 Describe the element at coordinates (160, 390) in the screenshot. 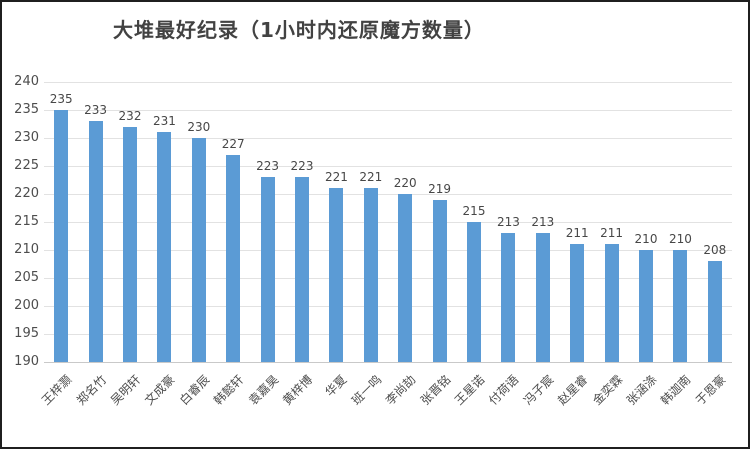

I see `x-tick-label-text: 文成豪` at that location.